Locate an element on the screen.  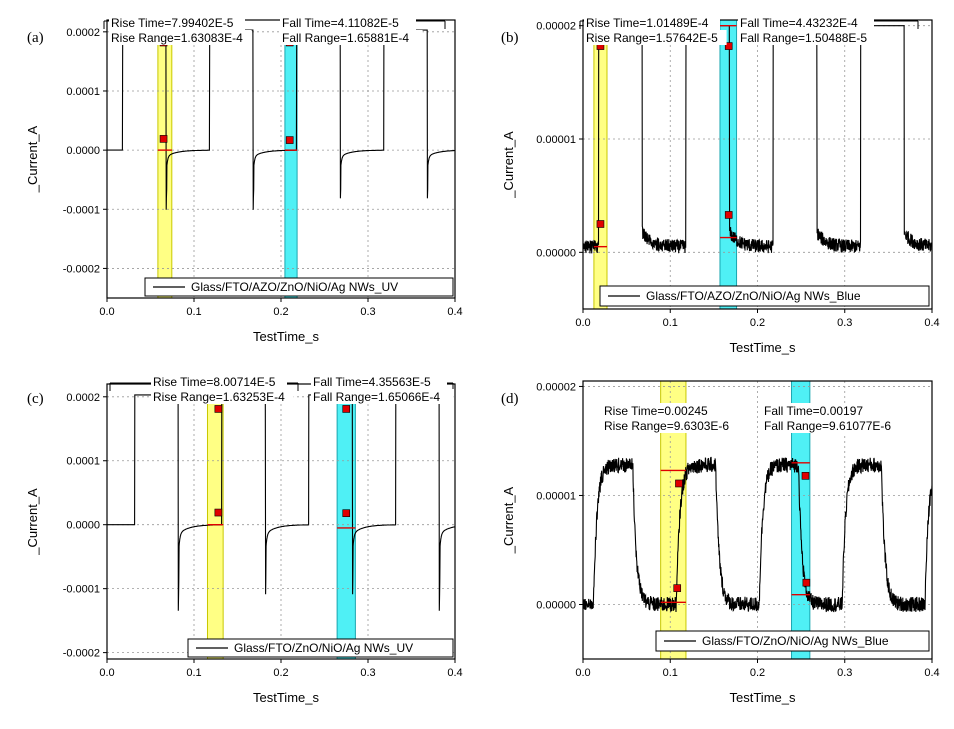
legend-label: Glass/FTO/ZnO/NiO/Ag NWs_Blue is located at coordinates (795, 641).